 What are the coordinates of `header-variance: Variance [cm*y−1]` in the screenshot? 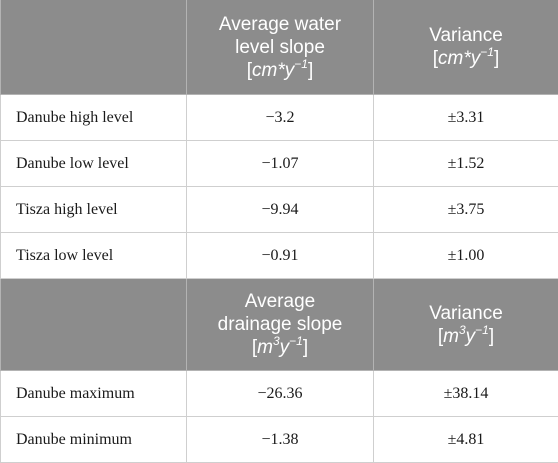 It's located at (466, 47).